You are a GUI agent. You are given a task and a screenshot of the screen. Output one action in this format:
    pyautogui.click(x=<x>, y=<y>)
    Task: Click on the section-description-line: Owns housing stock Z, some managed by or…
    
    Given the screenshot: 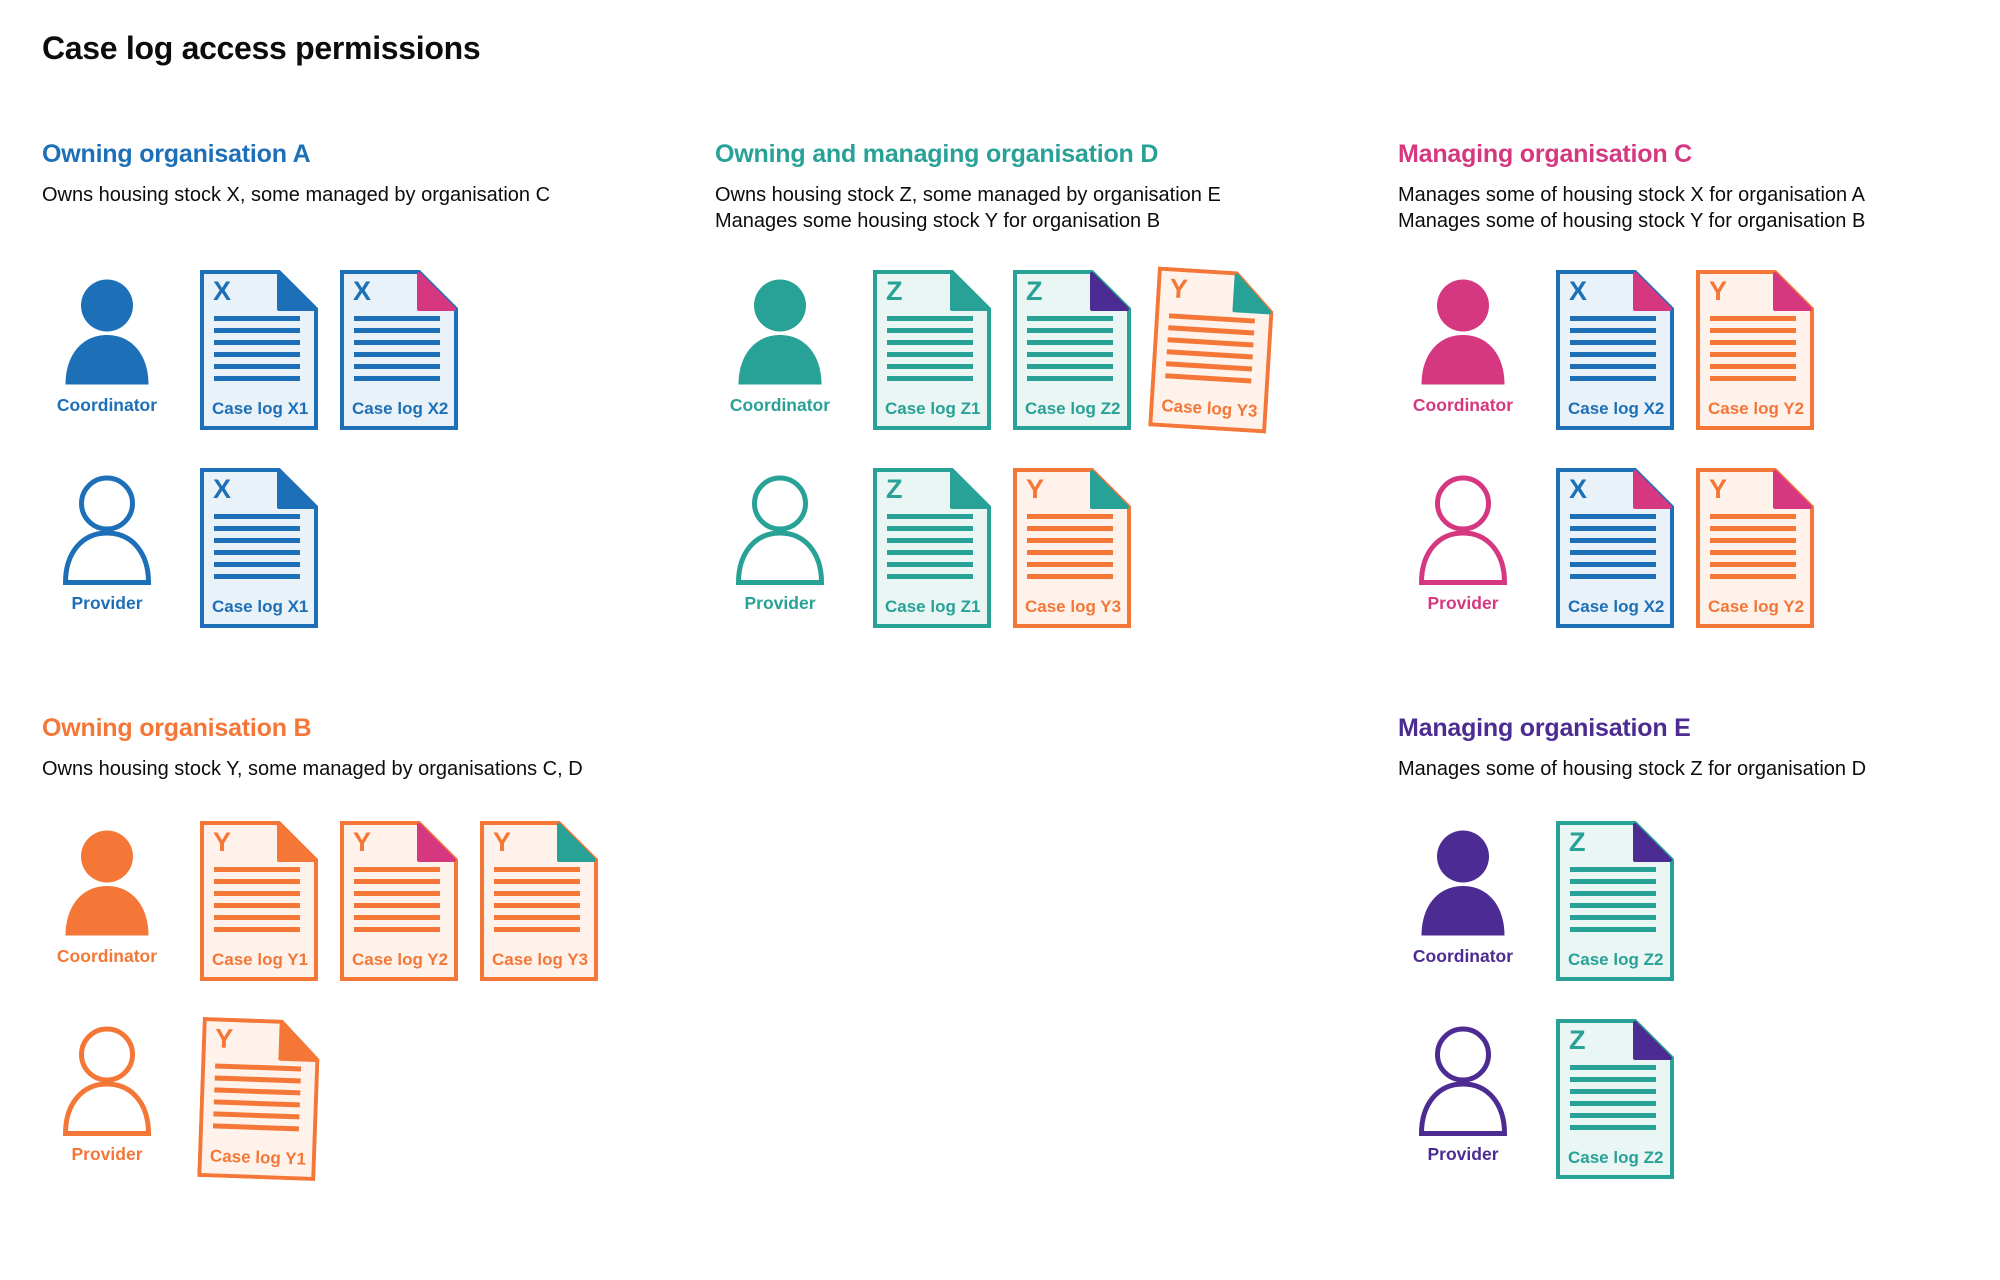 What is the action you would take?
    pyautogui.click(x=968, y=195)
    